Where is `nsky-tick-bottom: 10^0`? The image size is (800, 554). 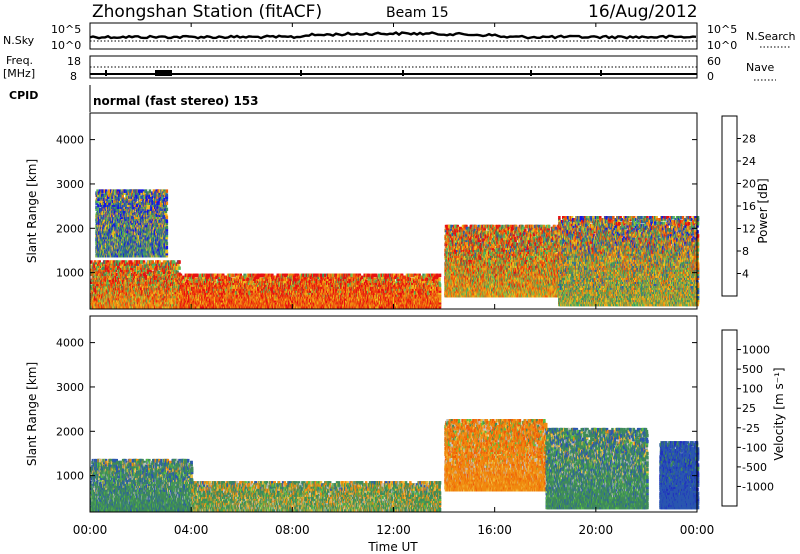 nsky-tick-bottom: 10^0 is located at coordinates (66, 45).